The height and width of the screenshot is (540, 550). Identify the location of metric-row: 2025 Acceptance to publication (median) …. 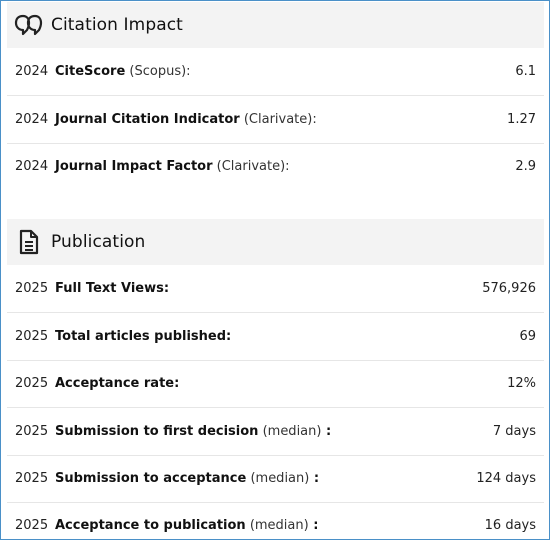
(275, 520).